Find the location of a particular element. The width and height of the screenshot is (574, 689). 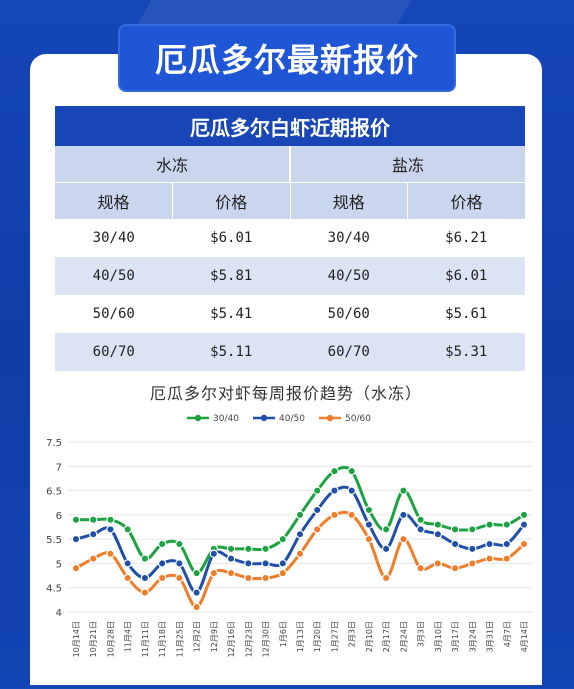

x-tick-label: 3月3日 is located at coordinates (421, 634).